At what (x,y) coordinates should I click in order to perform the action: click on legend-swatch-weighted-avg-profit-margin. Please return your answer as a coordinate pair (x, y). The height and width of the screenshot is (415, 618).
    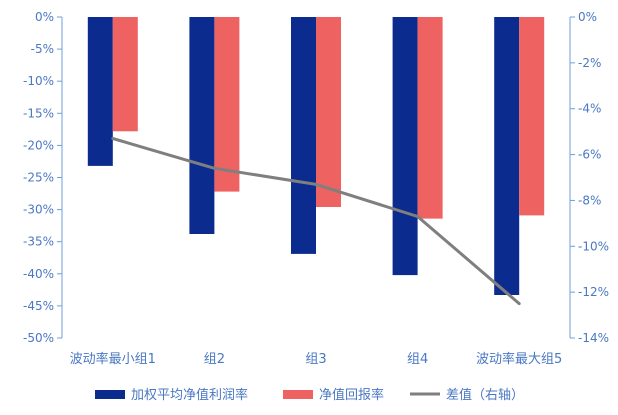
    Looking at the image, I should click on (110, 394).